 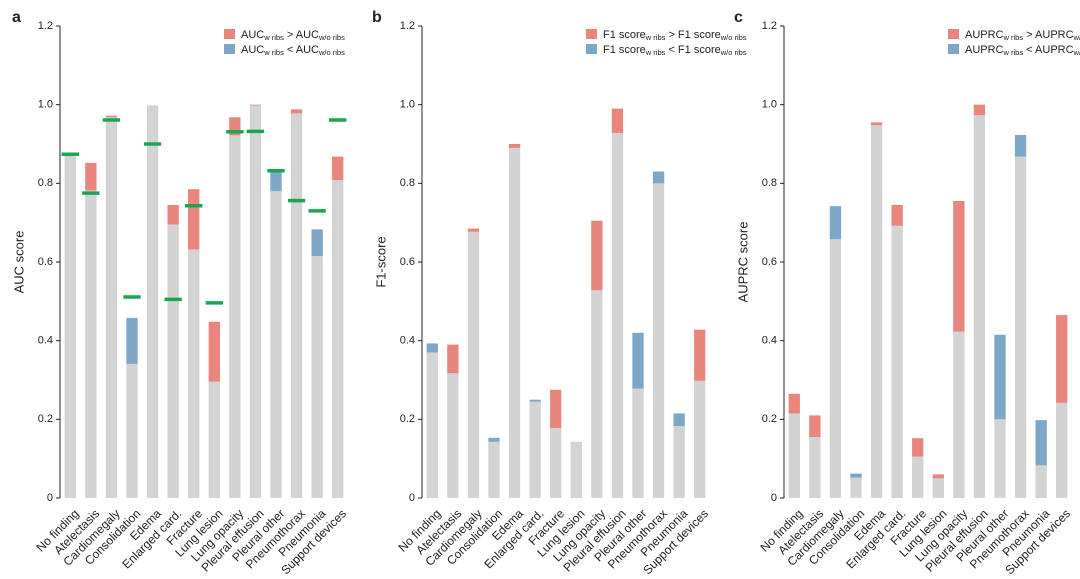 I want to click on legend-text: < AUPRC, so click(x=1048, y=50).